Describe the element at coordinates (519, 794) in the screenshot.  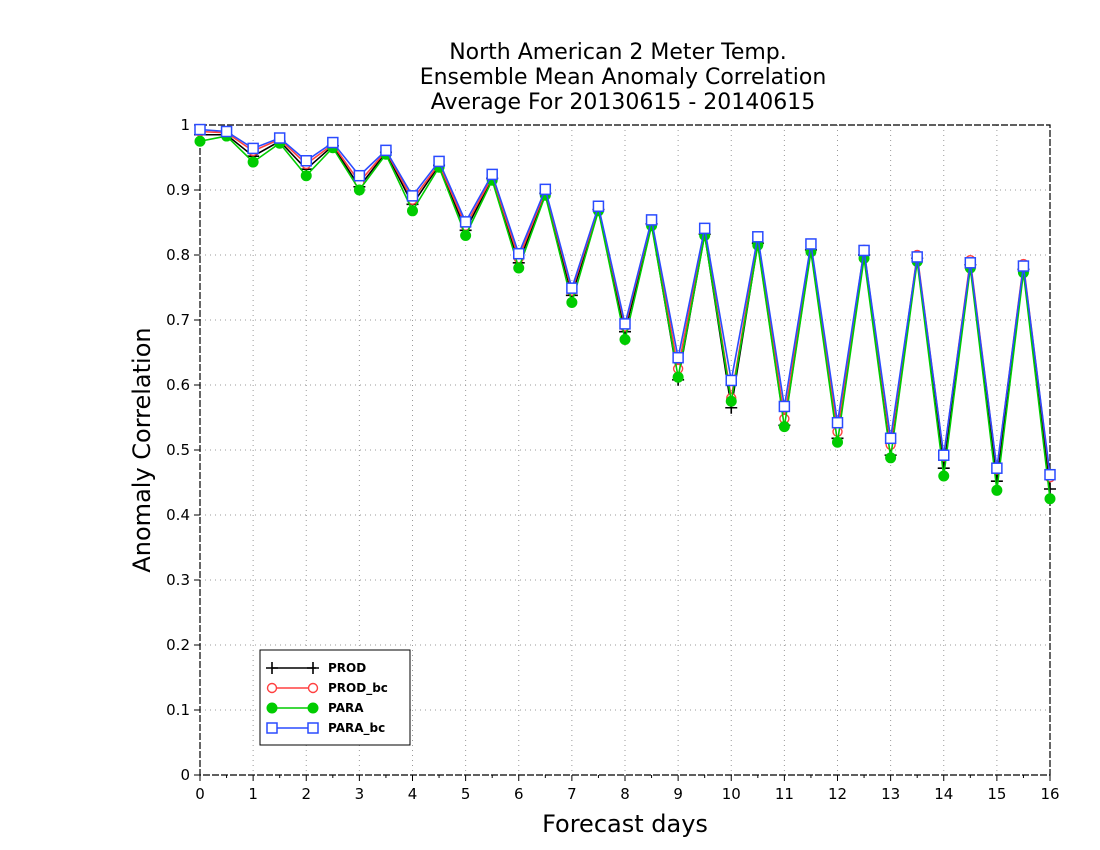
I see `x-tick-label: 6` at that location.